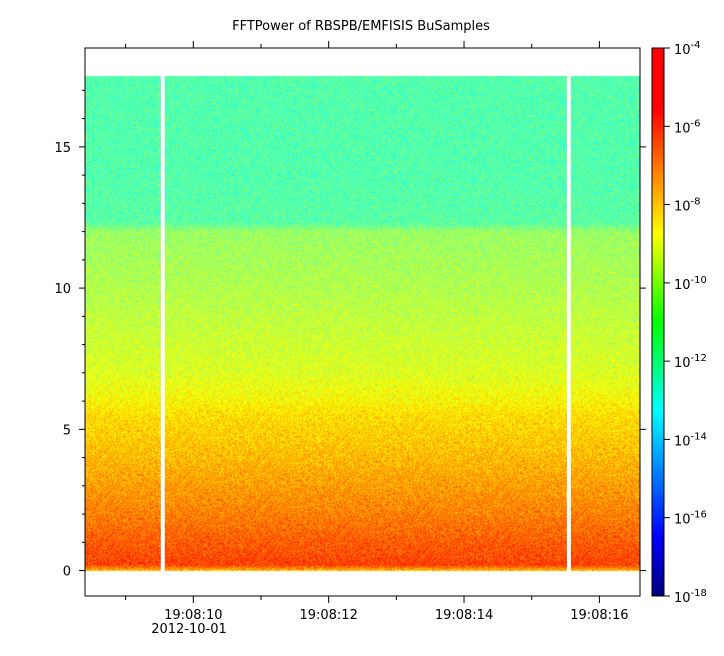  Describe the element at coordinates (690, 284) in the screenshot. I see `colorbar-tick-label: 10⁻¹⁰` at that location.